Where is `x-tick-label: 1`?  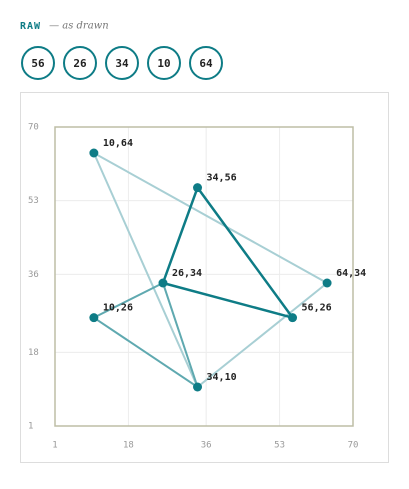
x-tick-label: 1 is located at coordinates (54, 446).